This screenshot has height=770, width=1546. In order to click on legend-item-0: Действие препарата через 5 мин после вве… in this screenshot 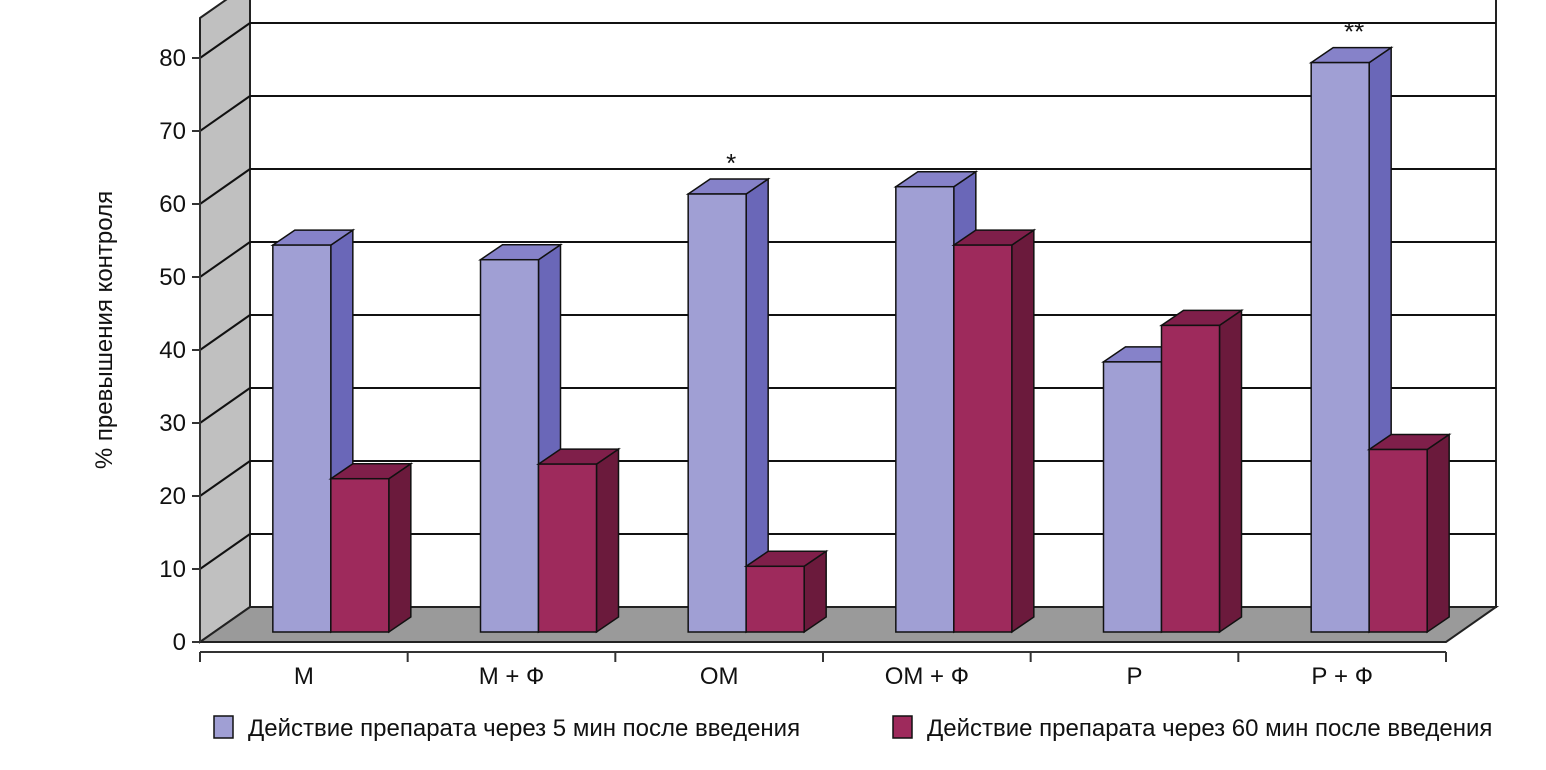, I will do `click(506, 728)`.